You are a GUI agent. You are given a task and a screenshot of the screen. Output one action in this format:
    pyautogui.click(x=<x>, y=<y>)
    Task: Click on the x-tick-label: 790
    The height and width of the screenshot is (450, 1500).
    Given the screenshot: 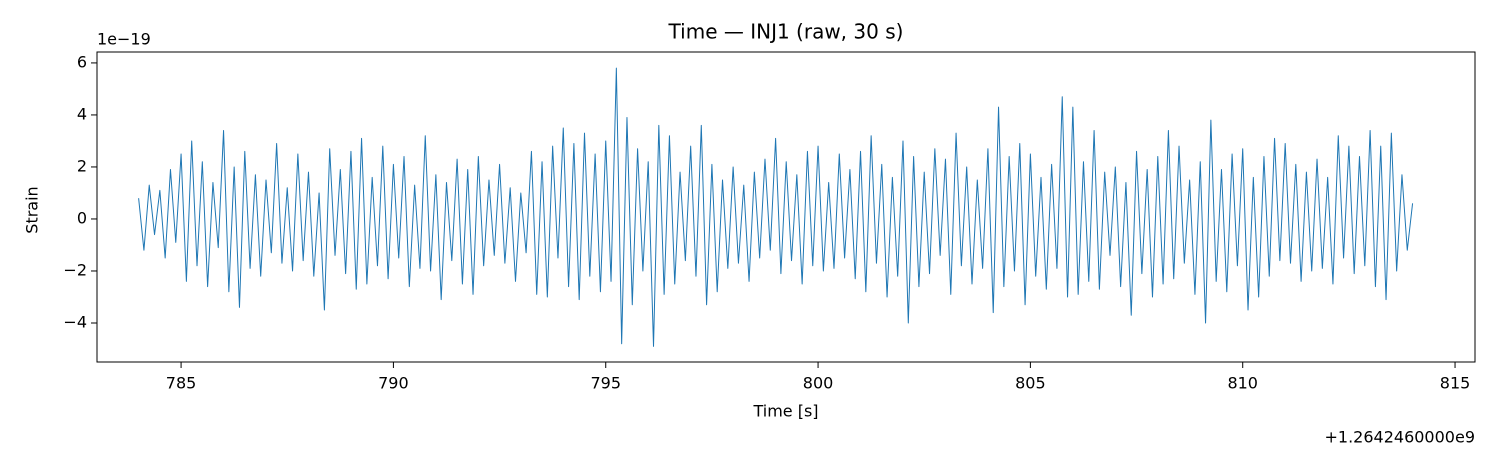 What is the action you would take?
    pyautogui.click(x=393, y=383)
    